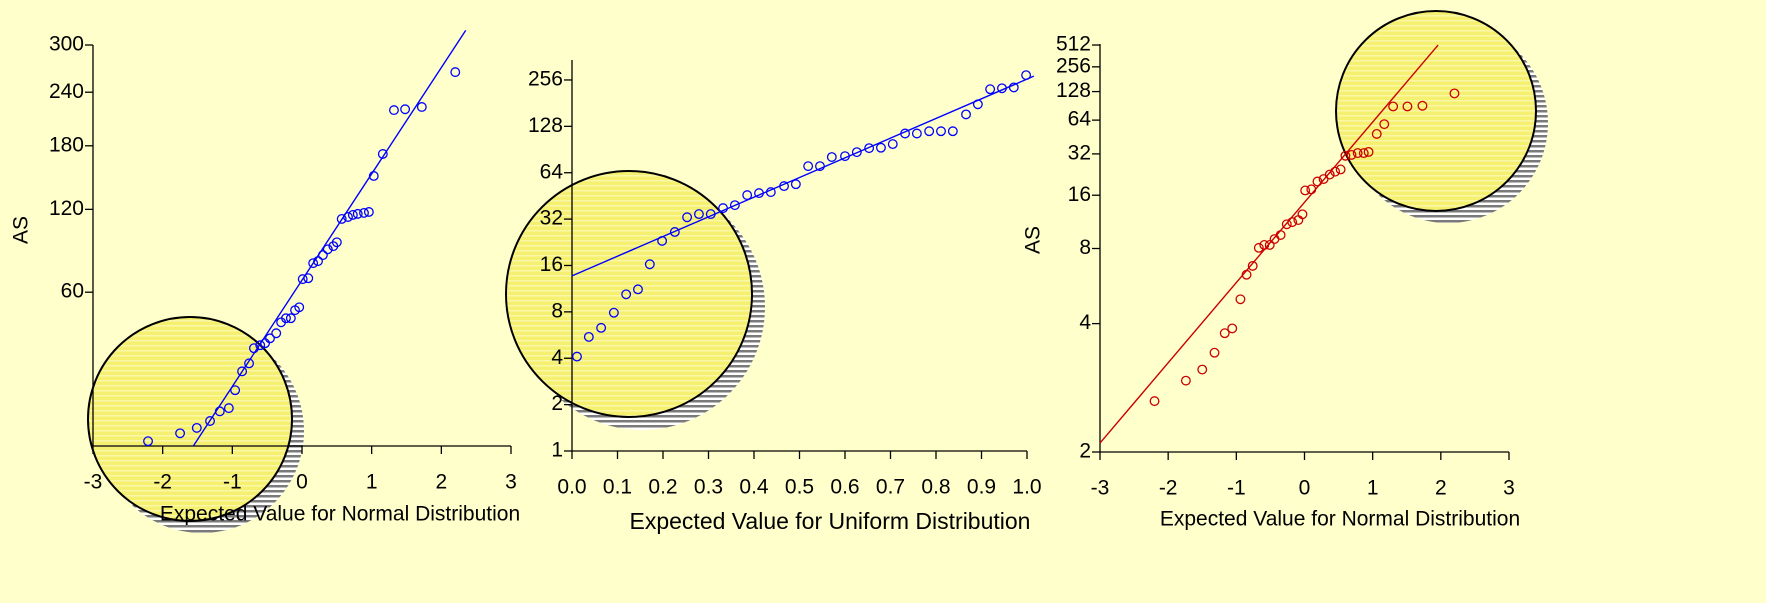  Describe the element at coordinates (890, 487) in the screenshot. I see `x-tick-label: 0.7` at that location.